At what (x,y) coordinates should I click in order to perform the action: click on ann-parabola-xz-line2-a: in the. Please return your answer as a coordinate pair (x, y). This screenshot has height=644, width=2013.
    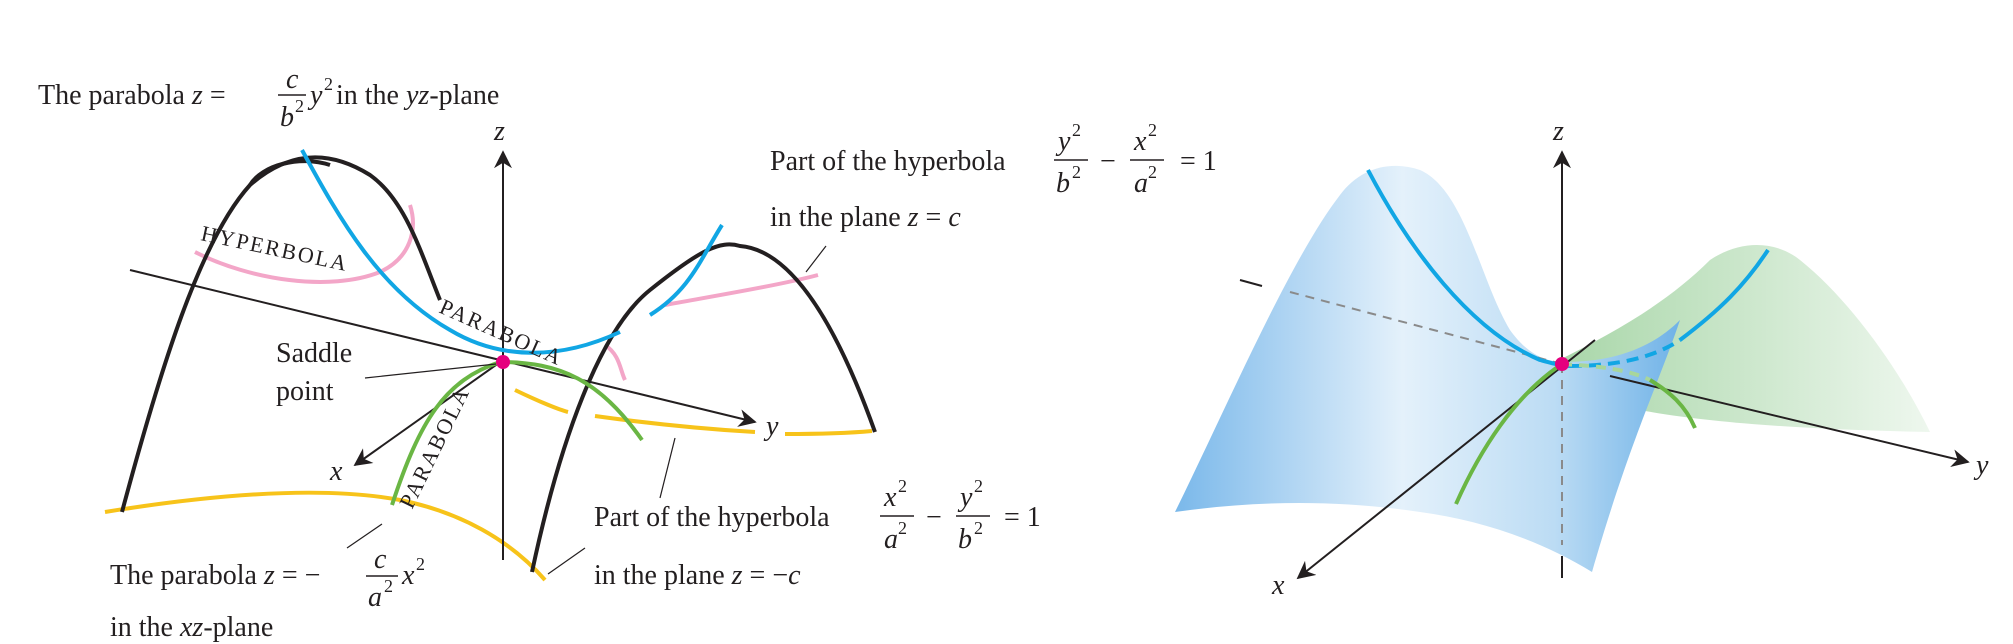
    Looking at the image, I should click on (145, 627).